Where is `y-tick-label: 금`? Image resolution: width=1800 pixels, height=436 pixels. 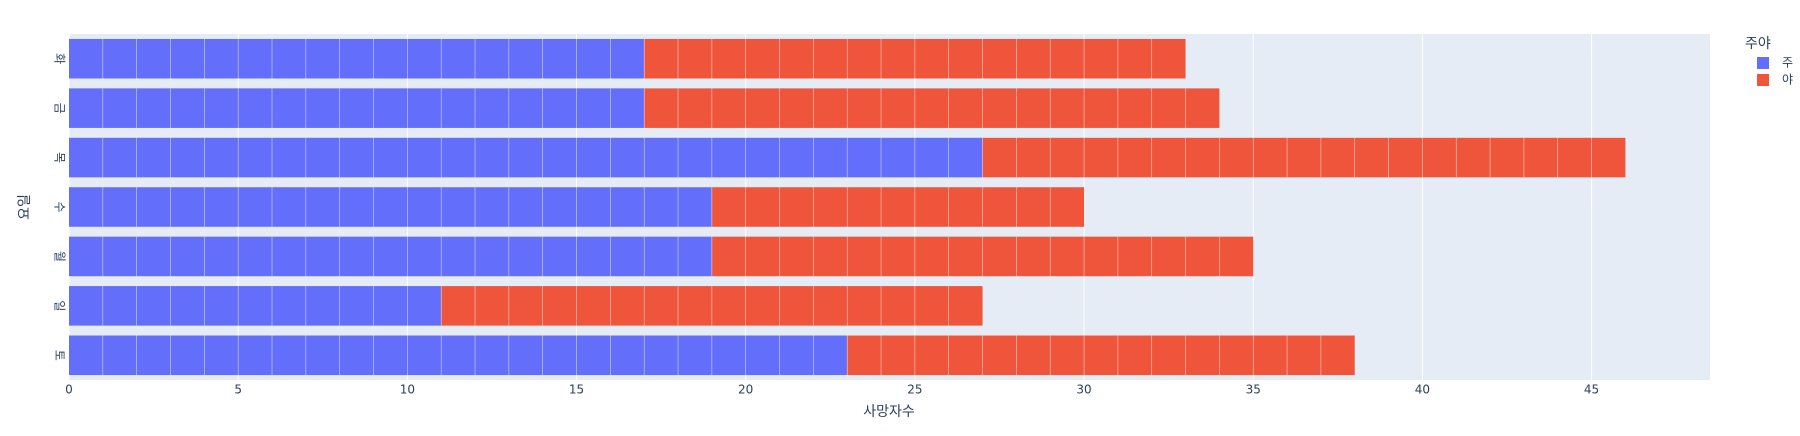 y-tick-label: 금 is located at coordinates (60, 108).